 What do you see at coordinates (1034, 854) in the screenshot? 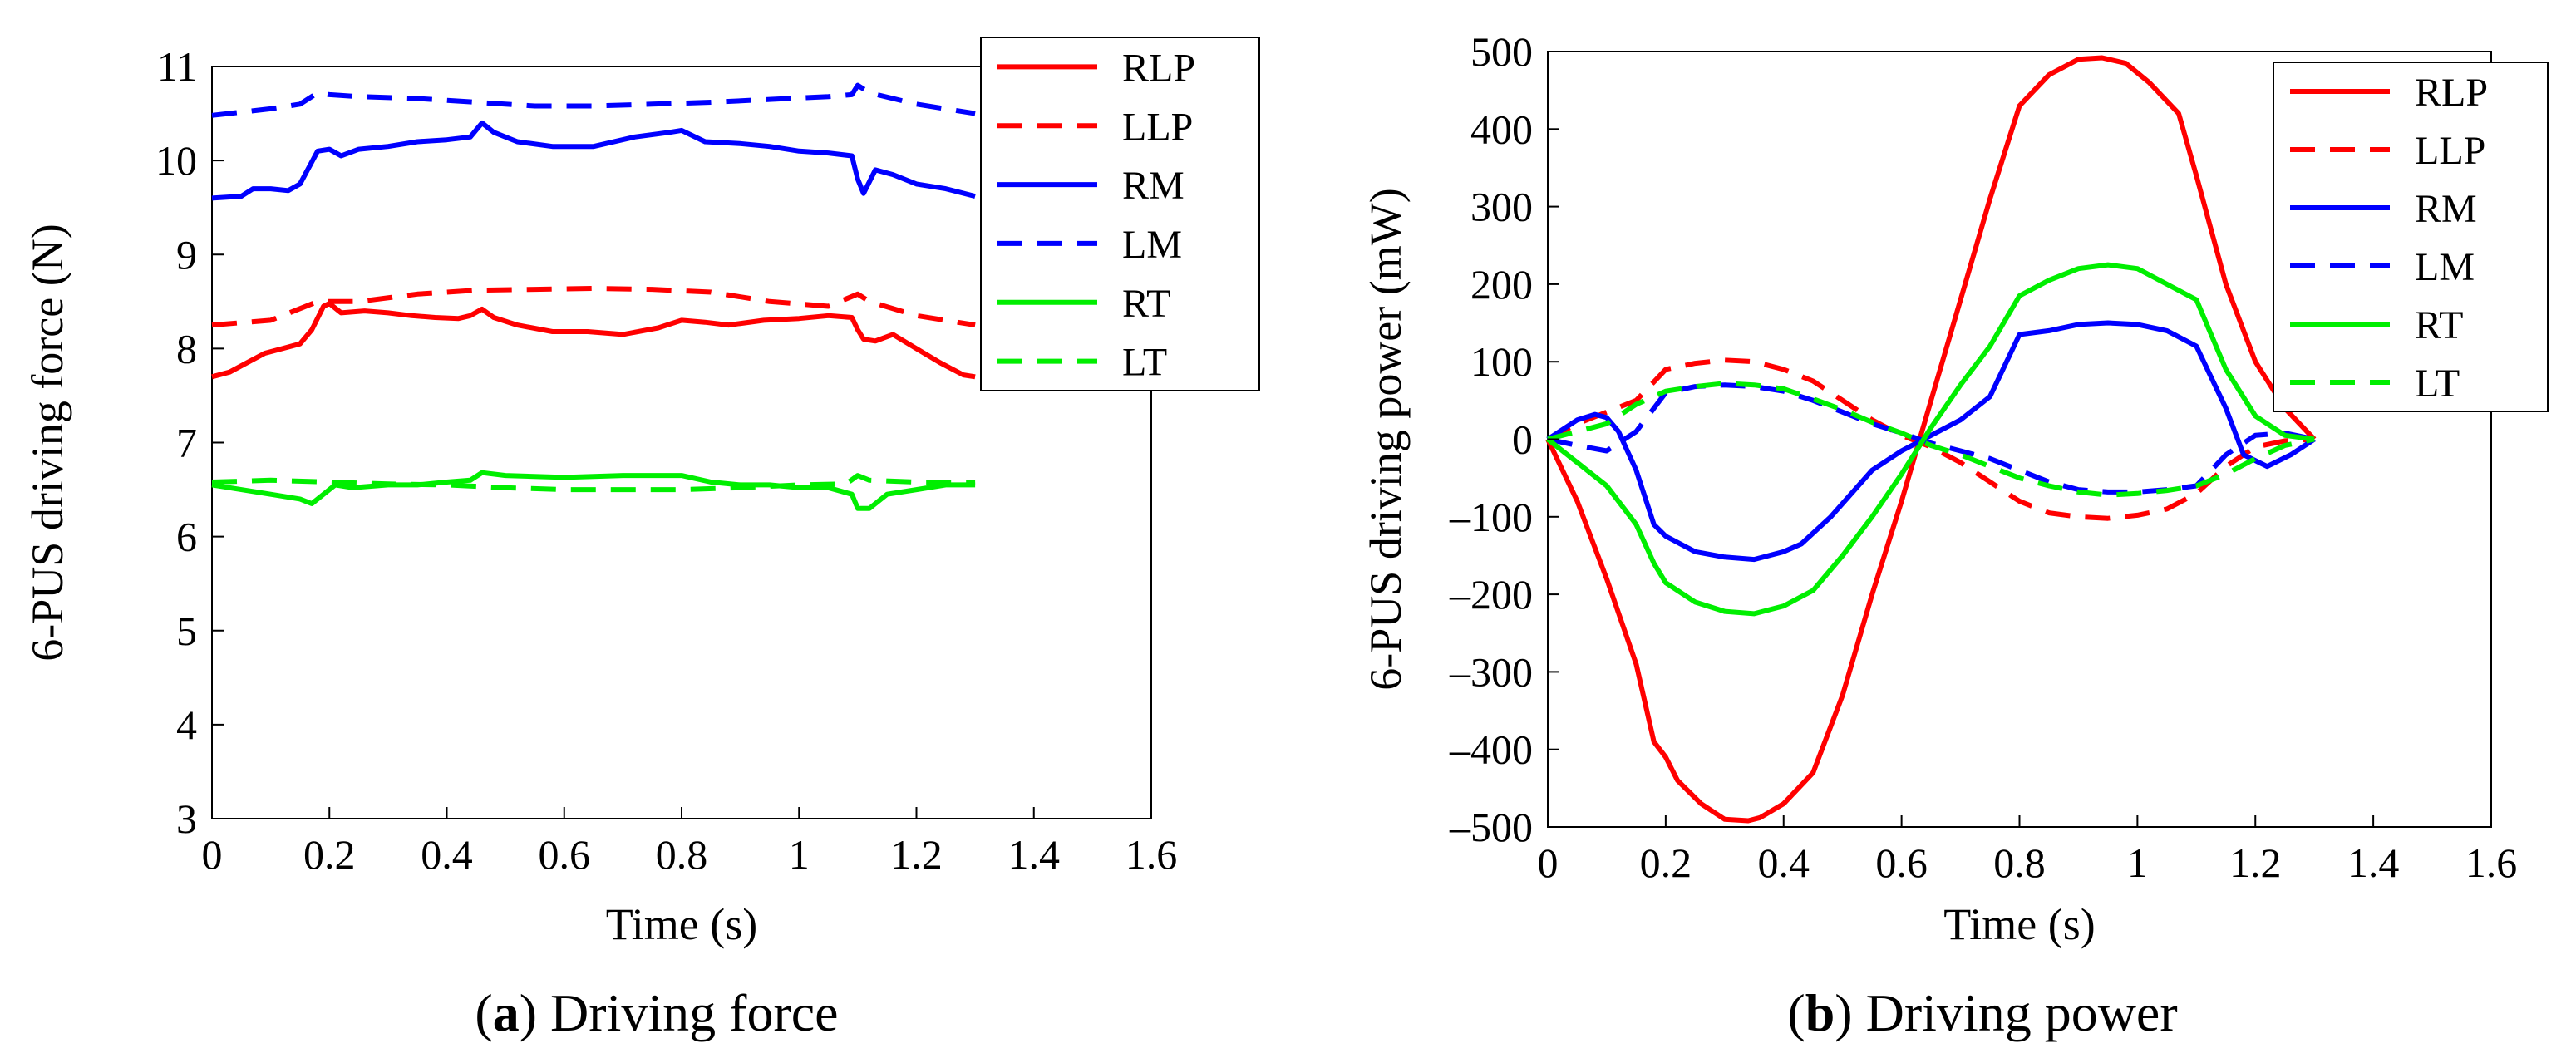
I see `panel-a-x-tick-label: 1.4` at bounding box center [1034, 854].